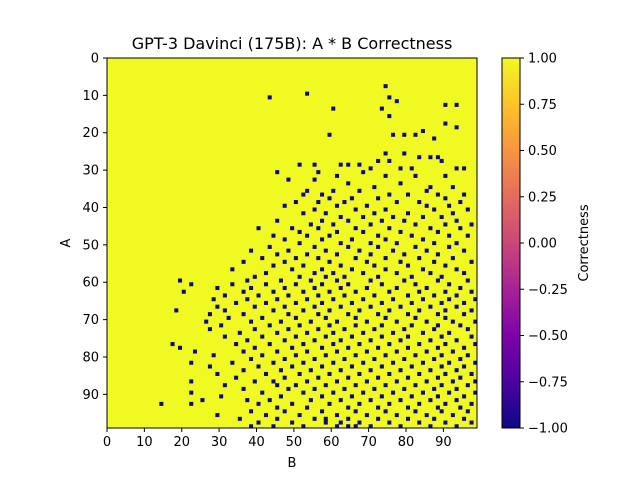 The width and height of the screenshot is (640, 480). What do you see at coordinates (90, 245) in the screenshot?
I see `y-tick-label: 50` at bounding box center [90, 245].